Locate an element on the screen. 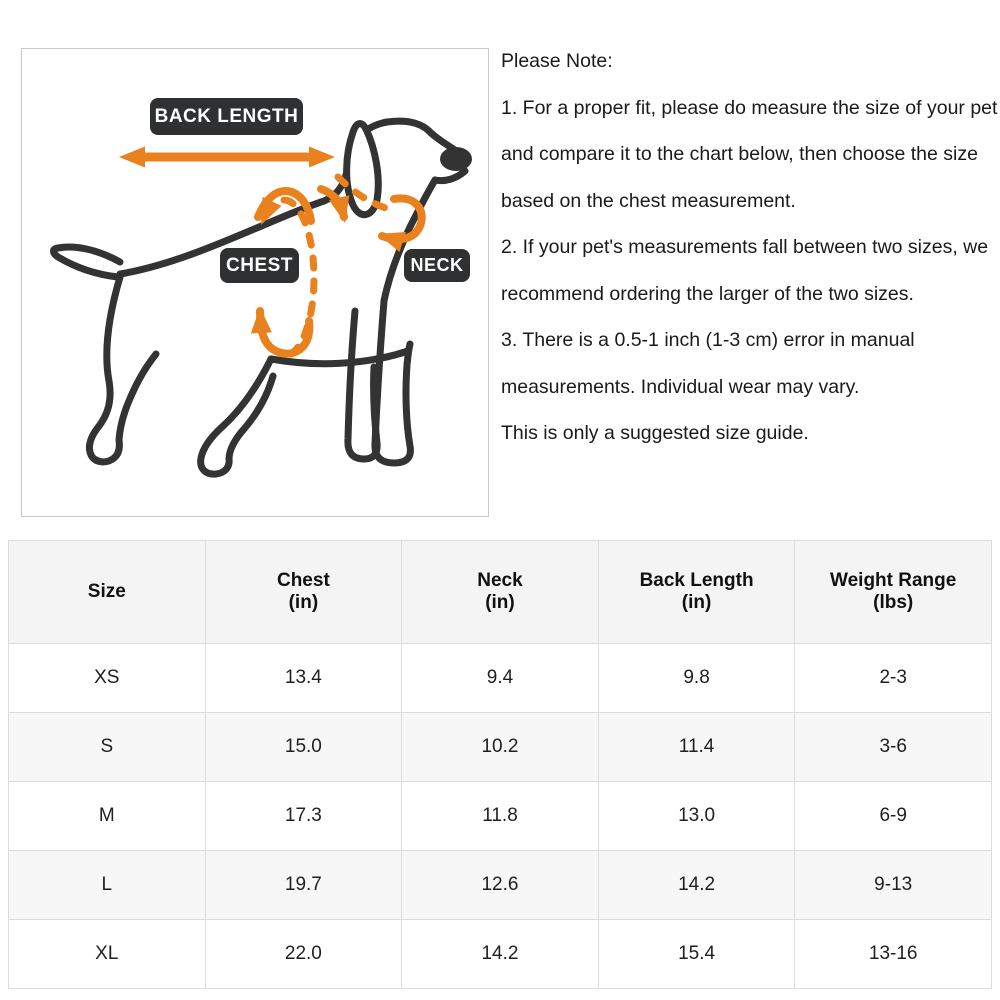  cell: L is located at coordinates (107, 885).